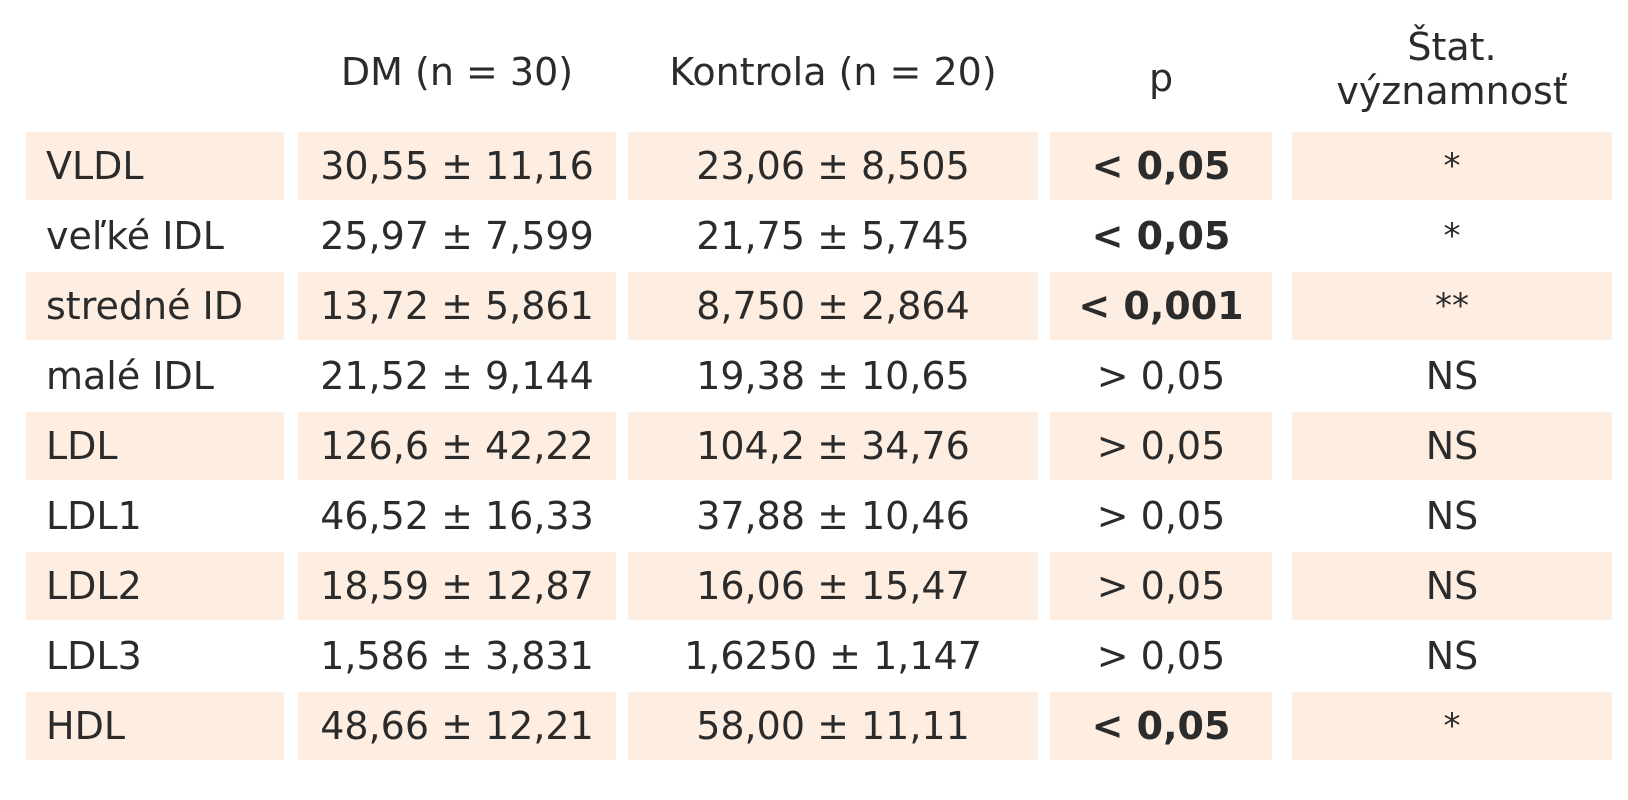 Image resolution: width=1628 pixels, height=800 pixels. What do you see at coordinates (833, 306) in the screenshot?
I see `cell-kontrola: 8,750 ± 2,864` at bounding box center [833, 306].